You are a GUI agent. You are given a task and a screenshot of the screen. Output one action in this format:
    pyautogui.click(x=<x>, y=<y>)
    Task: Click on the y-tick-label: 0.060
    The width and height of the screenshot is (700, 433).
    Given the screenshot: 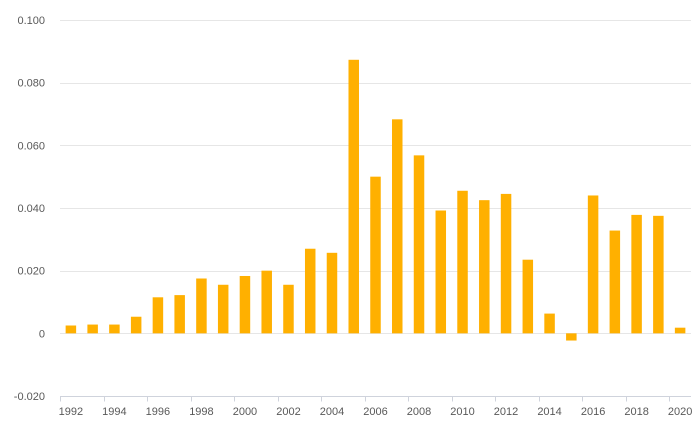 What is the action you would take?
    pyautogui.click(x=31, y=146)
    